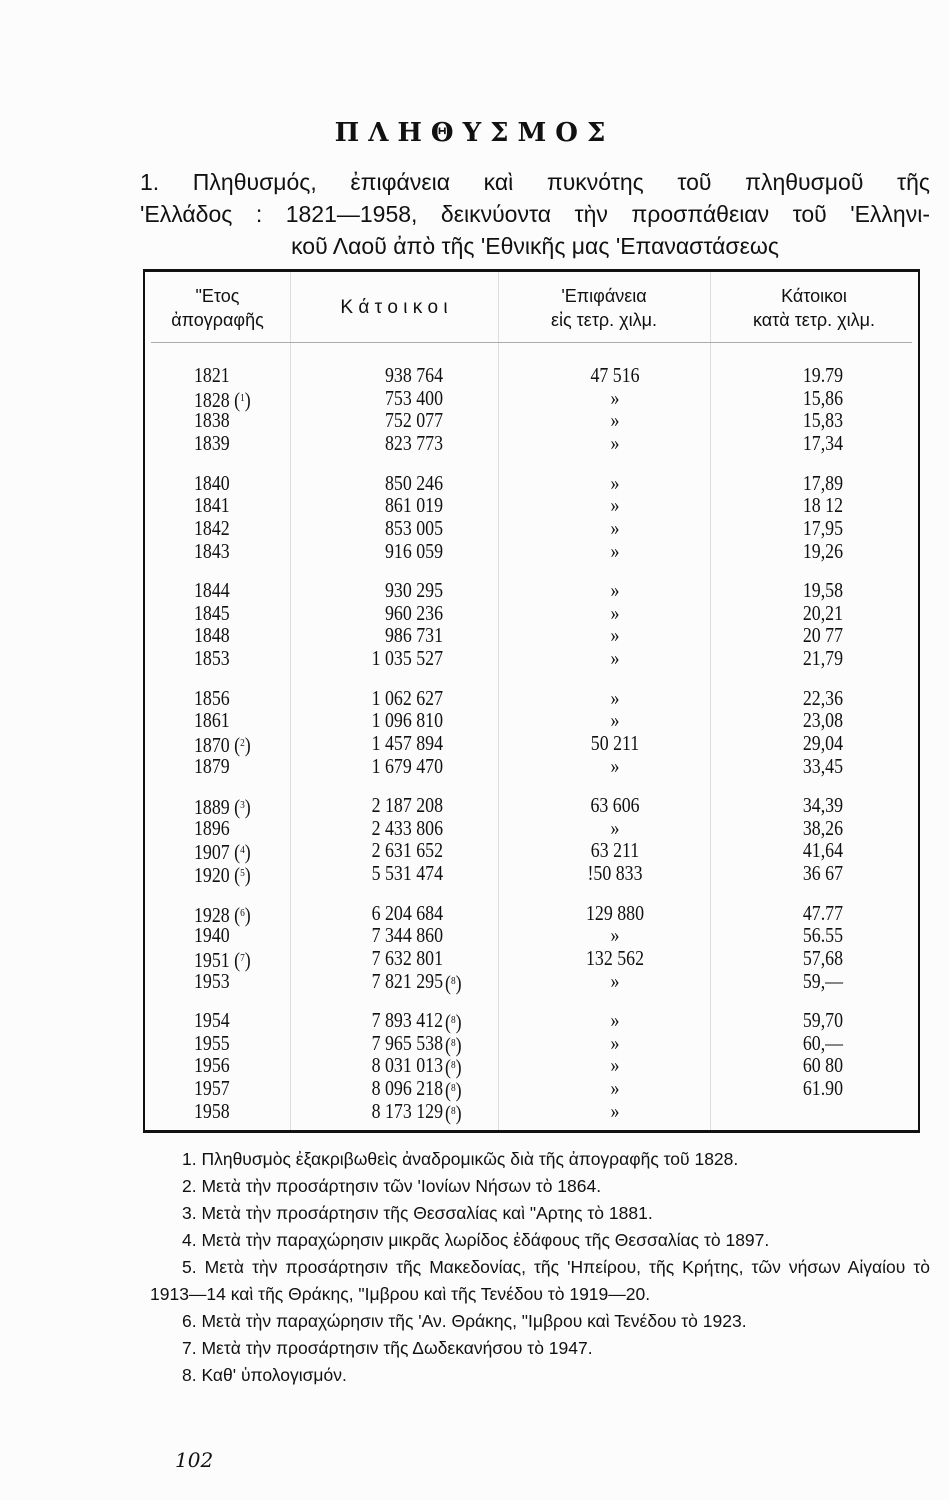  Describe the element at coordinates (212, 1088) in the screenshot. I see `year-cell: 1957` at that location.